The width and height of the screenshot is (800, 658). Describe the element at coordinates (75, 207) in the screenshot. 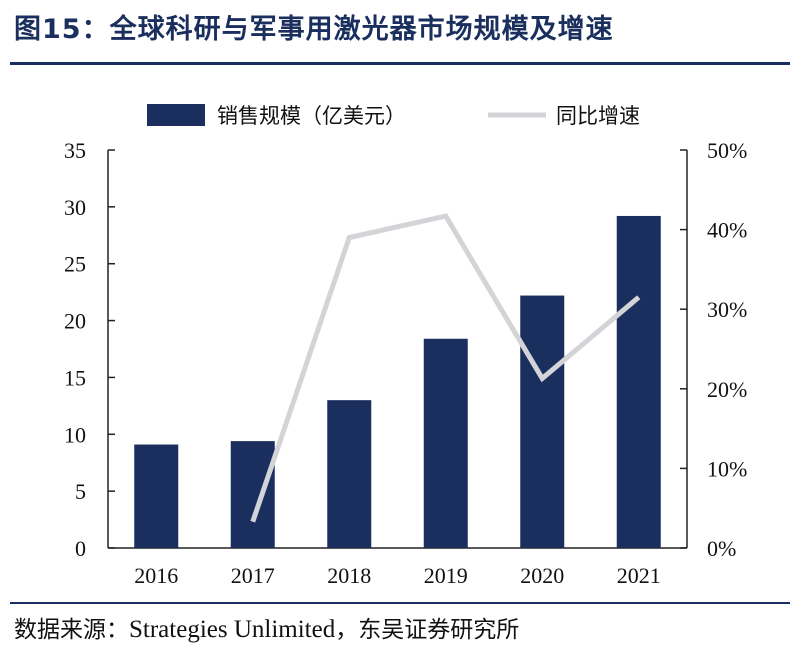

I see `left-tick-label: 30` at that location.